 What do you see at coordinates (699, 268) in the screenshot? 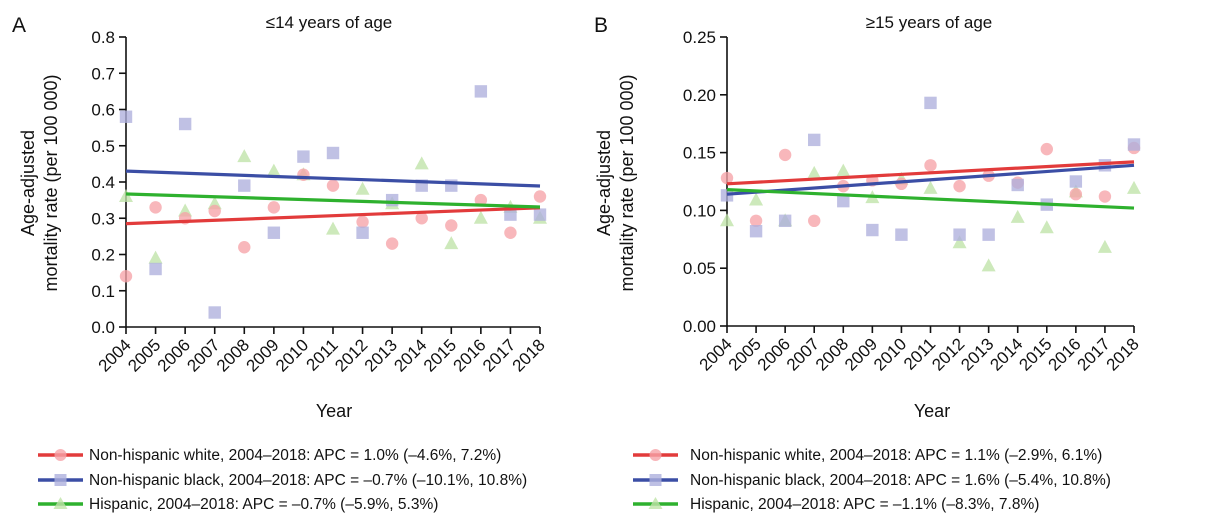
I see `y-tick-label: 0.05` at bounding box center [699, 268].